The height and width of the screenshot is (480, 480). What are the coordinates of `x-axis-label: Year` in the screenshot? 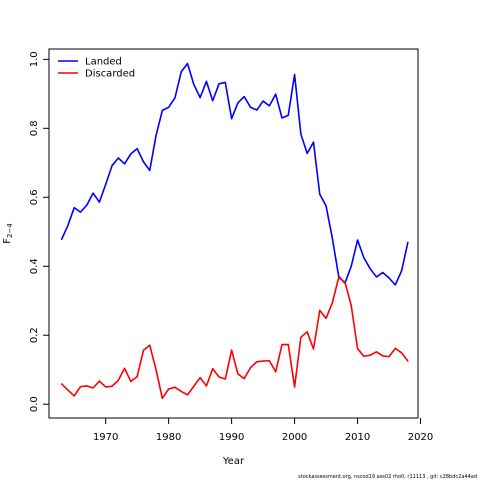 It's located at (233, 461).